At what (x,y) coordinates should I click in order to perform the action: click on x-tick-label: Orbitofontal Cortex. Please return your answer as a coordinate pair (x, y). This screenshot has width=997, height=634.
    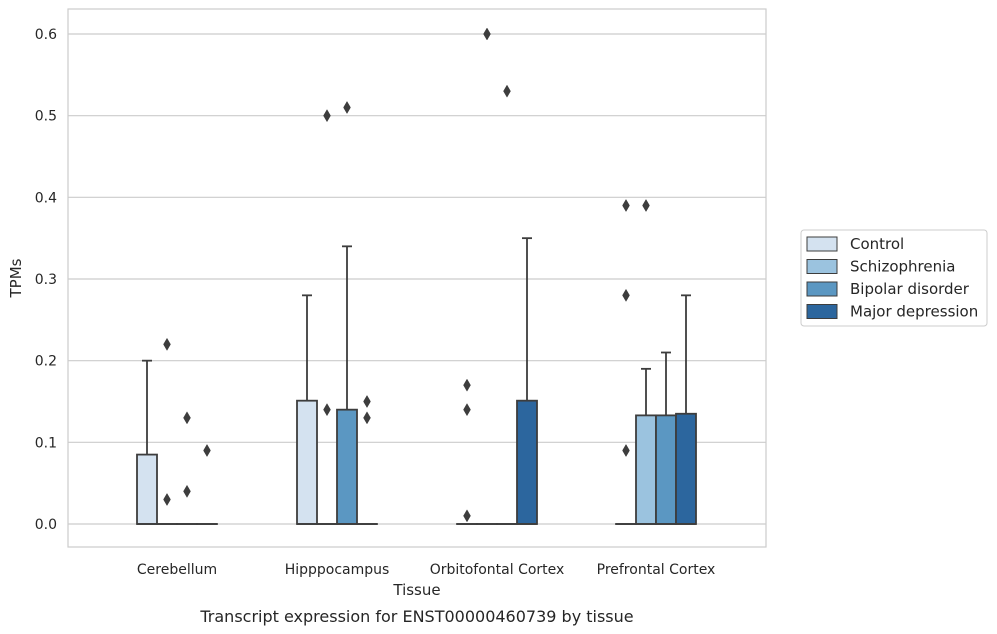
    Looking at the image, I should click on (497, 570).